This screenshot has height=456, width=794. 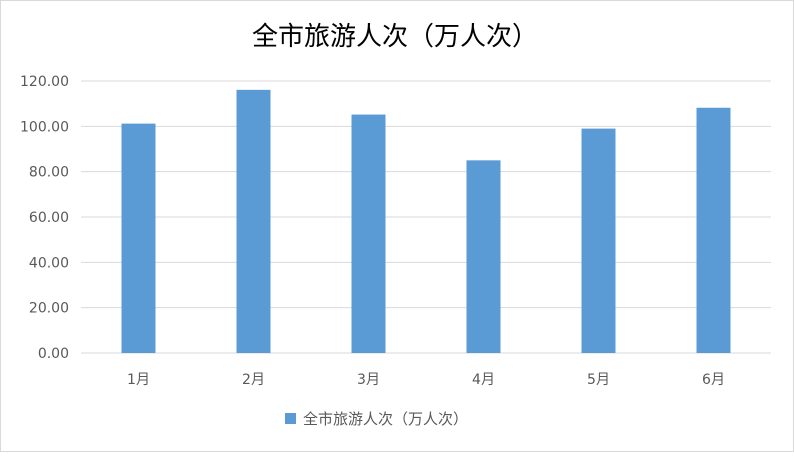 What do you see at coordinates (49, 263) in the screenshot?
I see `y-tick-label: 40.00` at bounding box center [49, 263].